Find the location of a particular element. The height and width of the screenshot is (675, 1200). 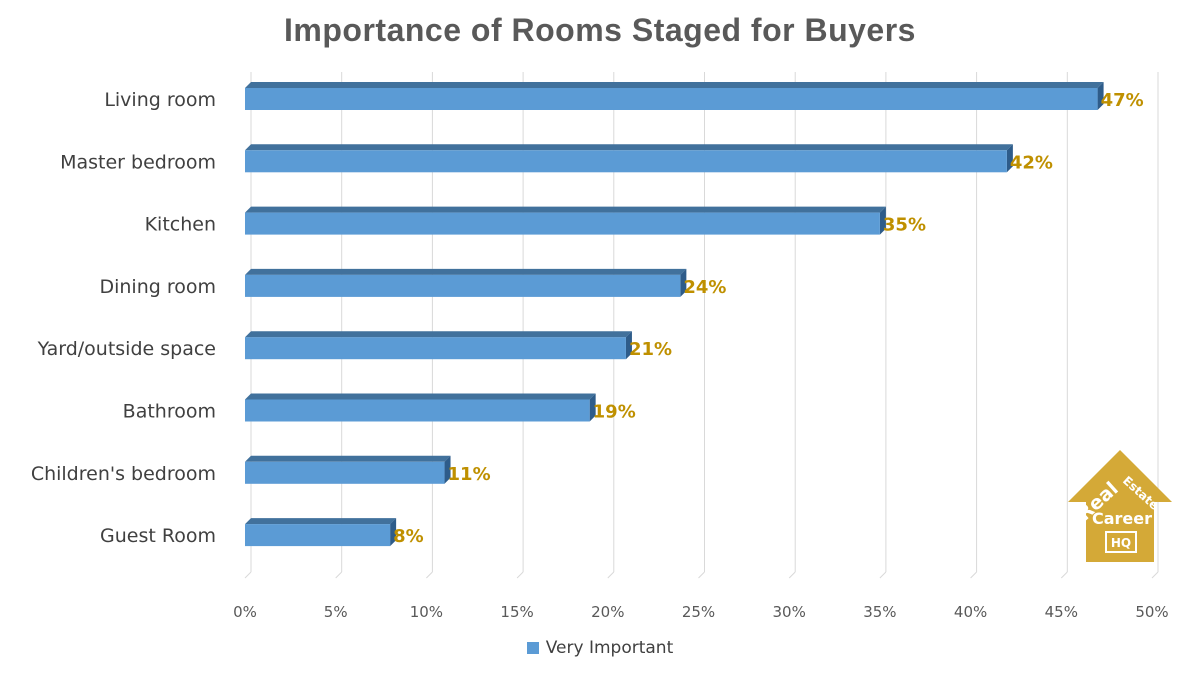

category-label: Children's bedroom is located at coordinates (123, 474).